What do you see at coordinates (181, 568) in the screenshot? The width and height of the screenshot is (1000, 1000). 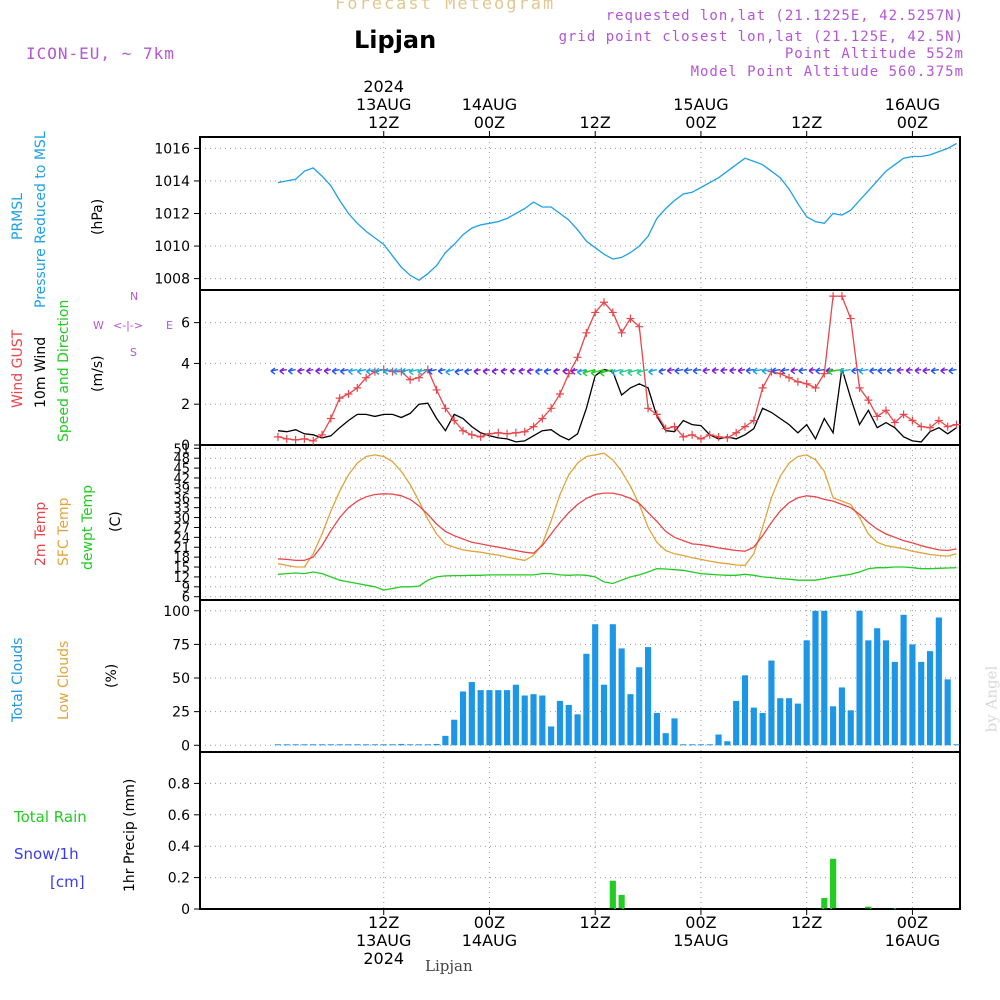 I see `temp-tick-label: 15` at bounding box center [181, 568].